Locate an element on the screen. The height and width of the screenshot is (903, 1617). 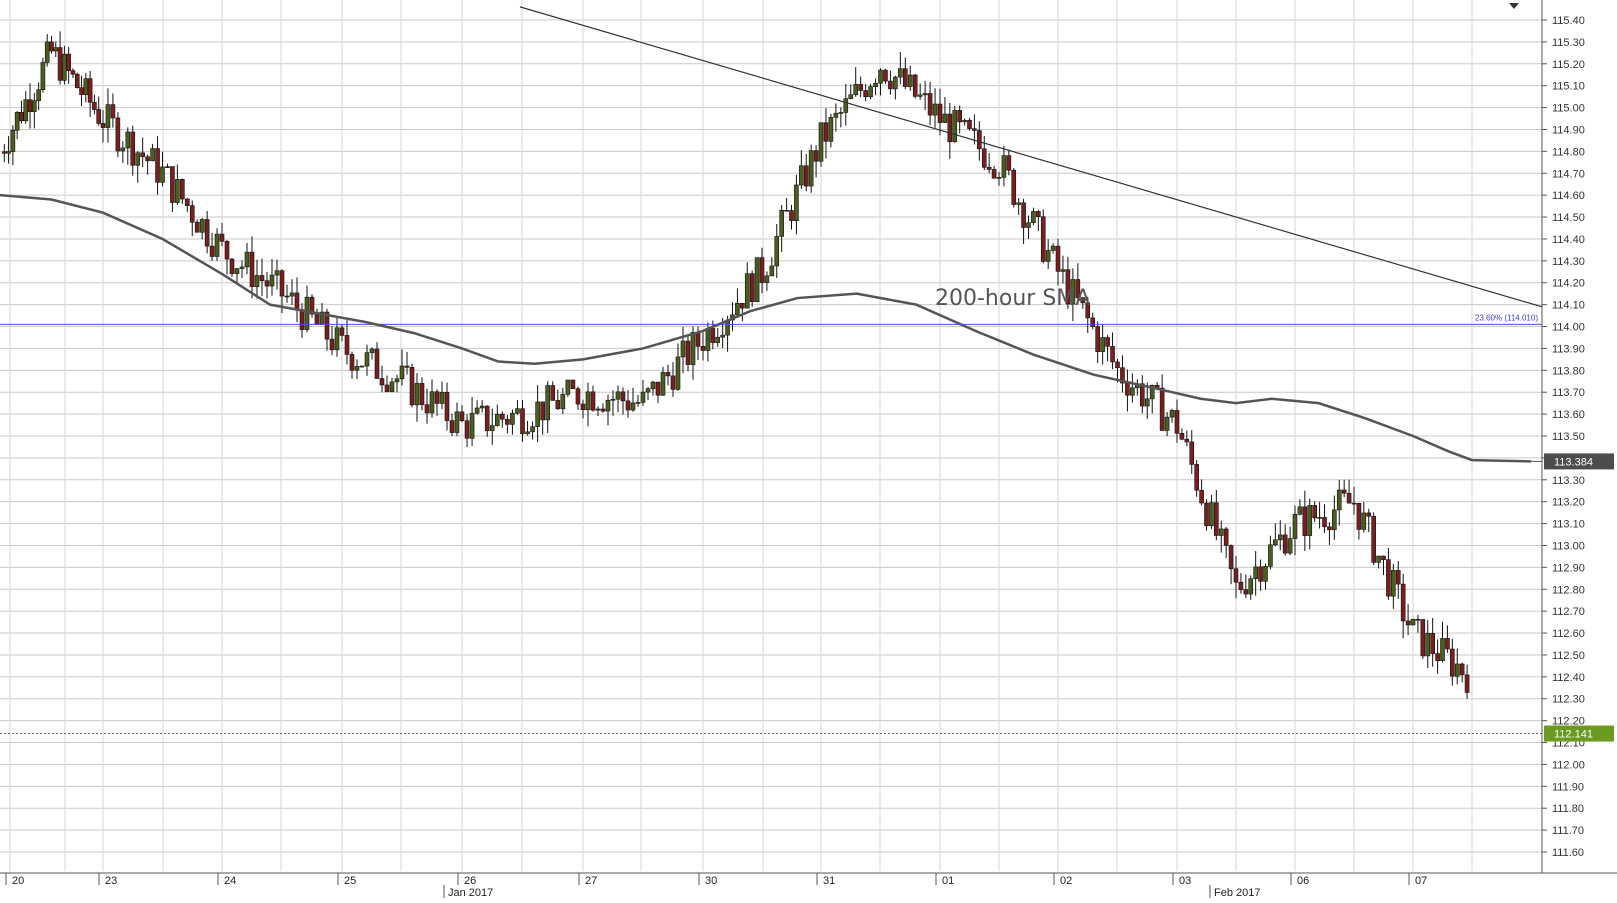
x-month-label: Jan 2017 is located at coordinates (470, 892).